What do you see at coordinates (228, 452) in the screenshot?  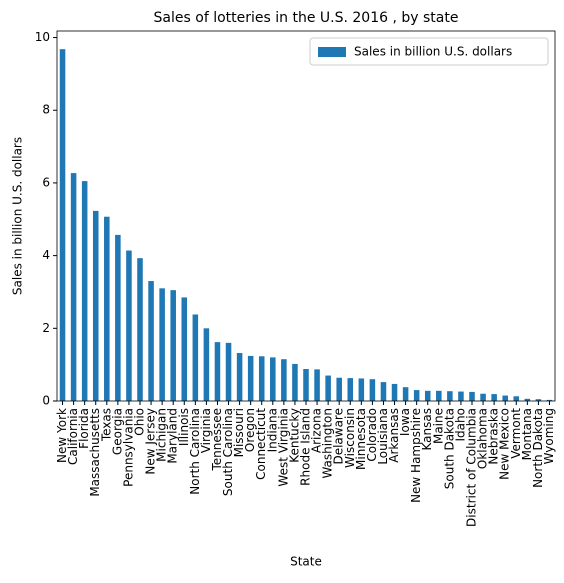 I see `x-tick-label: South Carolina` at bounding box center [228, 452].